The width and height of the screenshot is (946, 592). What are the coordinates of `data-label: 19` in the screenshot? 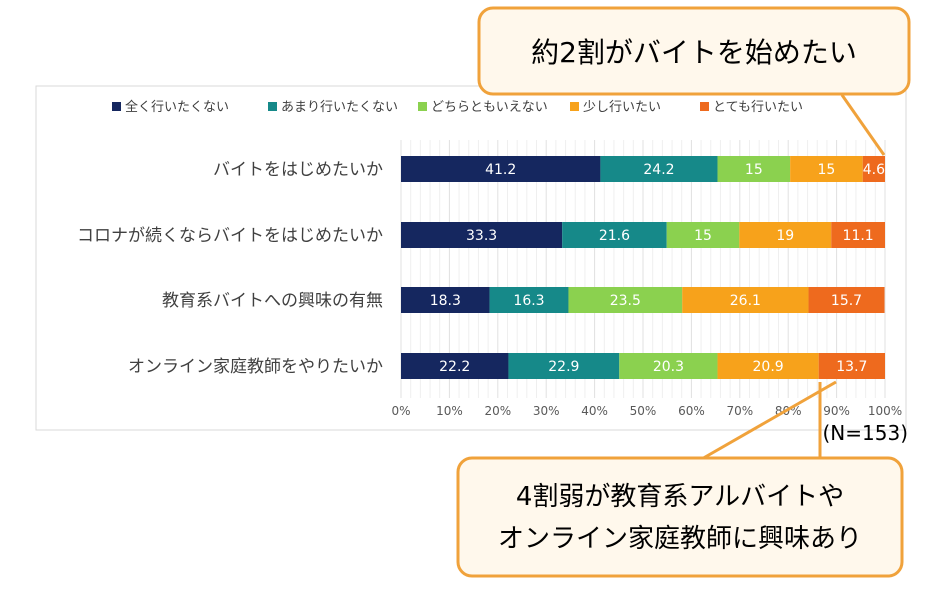 It's located at (785, 236).